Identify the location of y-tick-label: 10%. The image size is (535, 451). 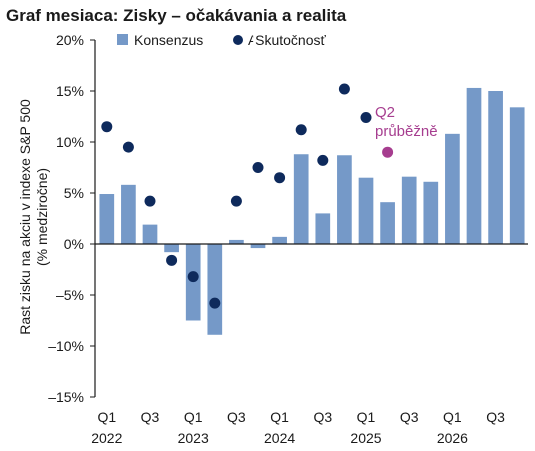
(70, 142).